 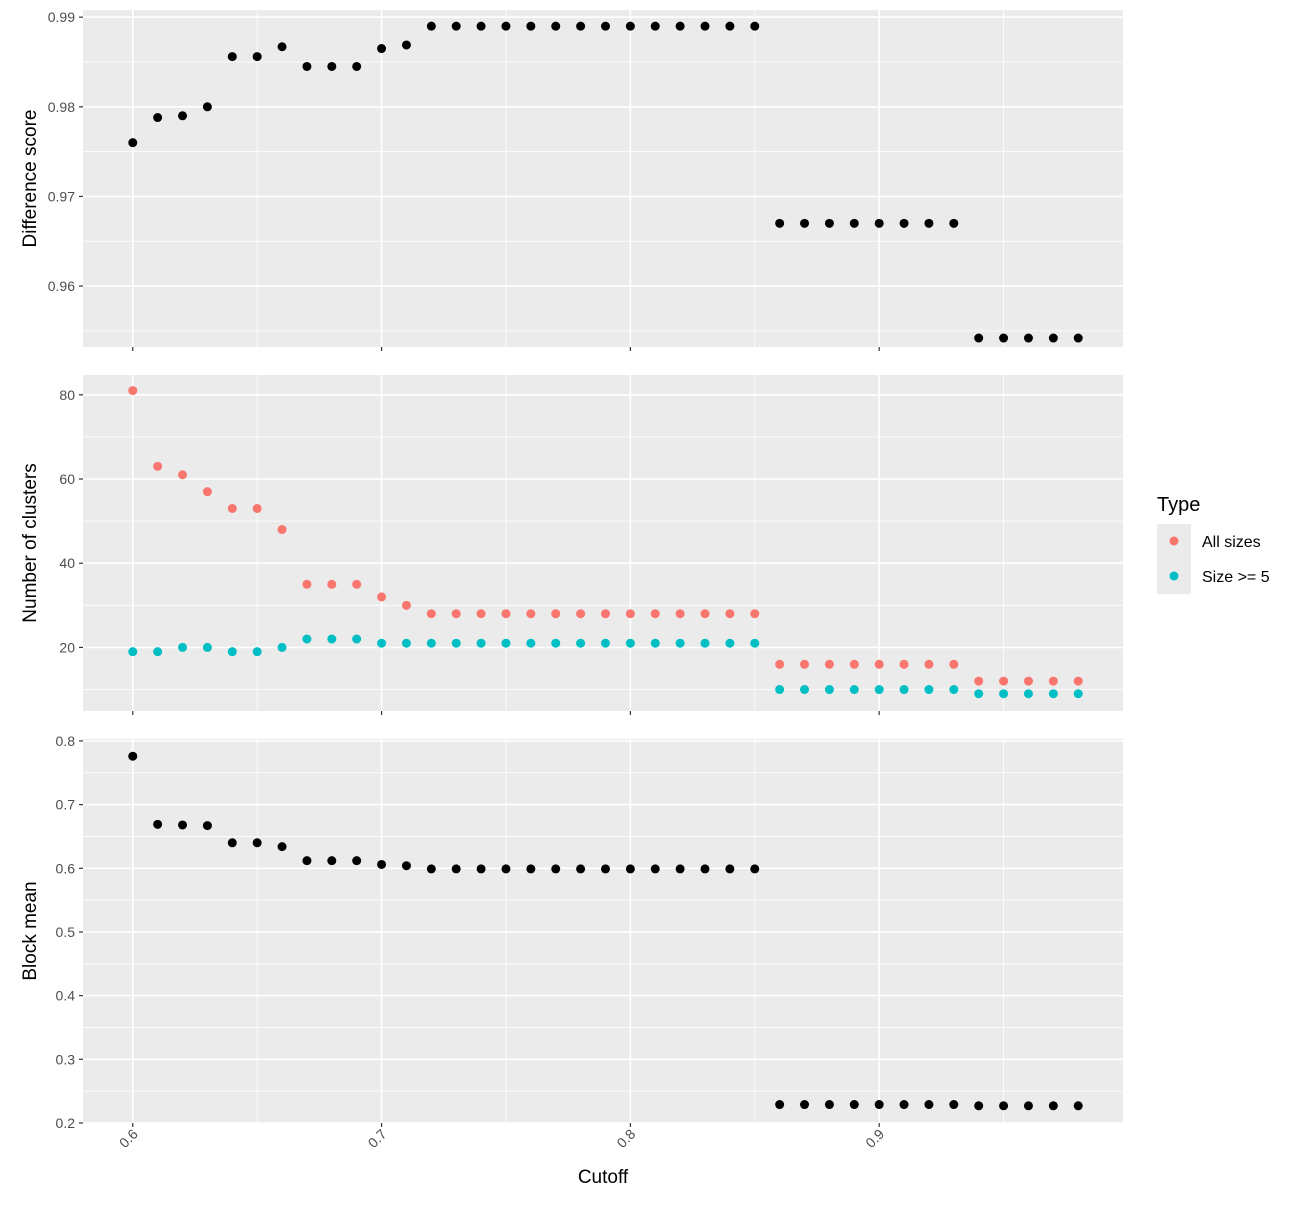 What do you see at coordinates (1213, 544) in the screenshot?
I see `legend: Type All sizes Size >= 5` at bounding box center [1213, 544].